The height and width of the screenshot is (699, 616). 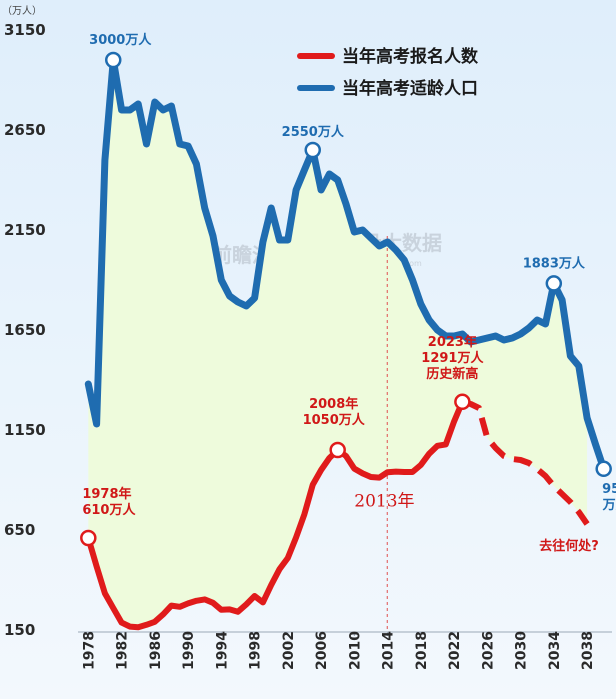 I want to click on x-tick-label: 1994, so click(x=222, y=650).